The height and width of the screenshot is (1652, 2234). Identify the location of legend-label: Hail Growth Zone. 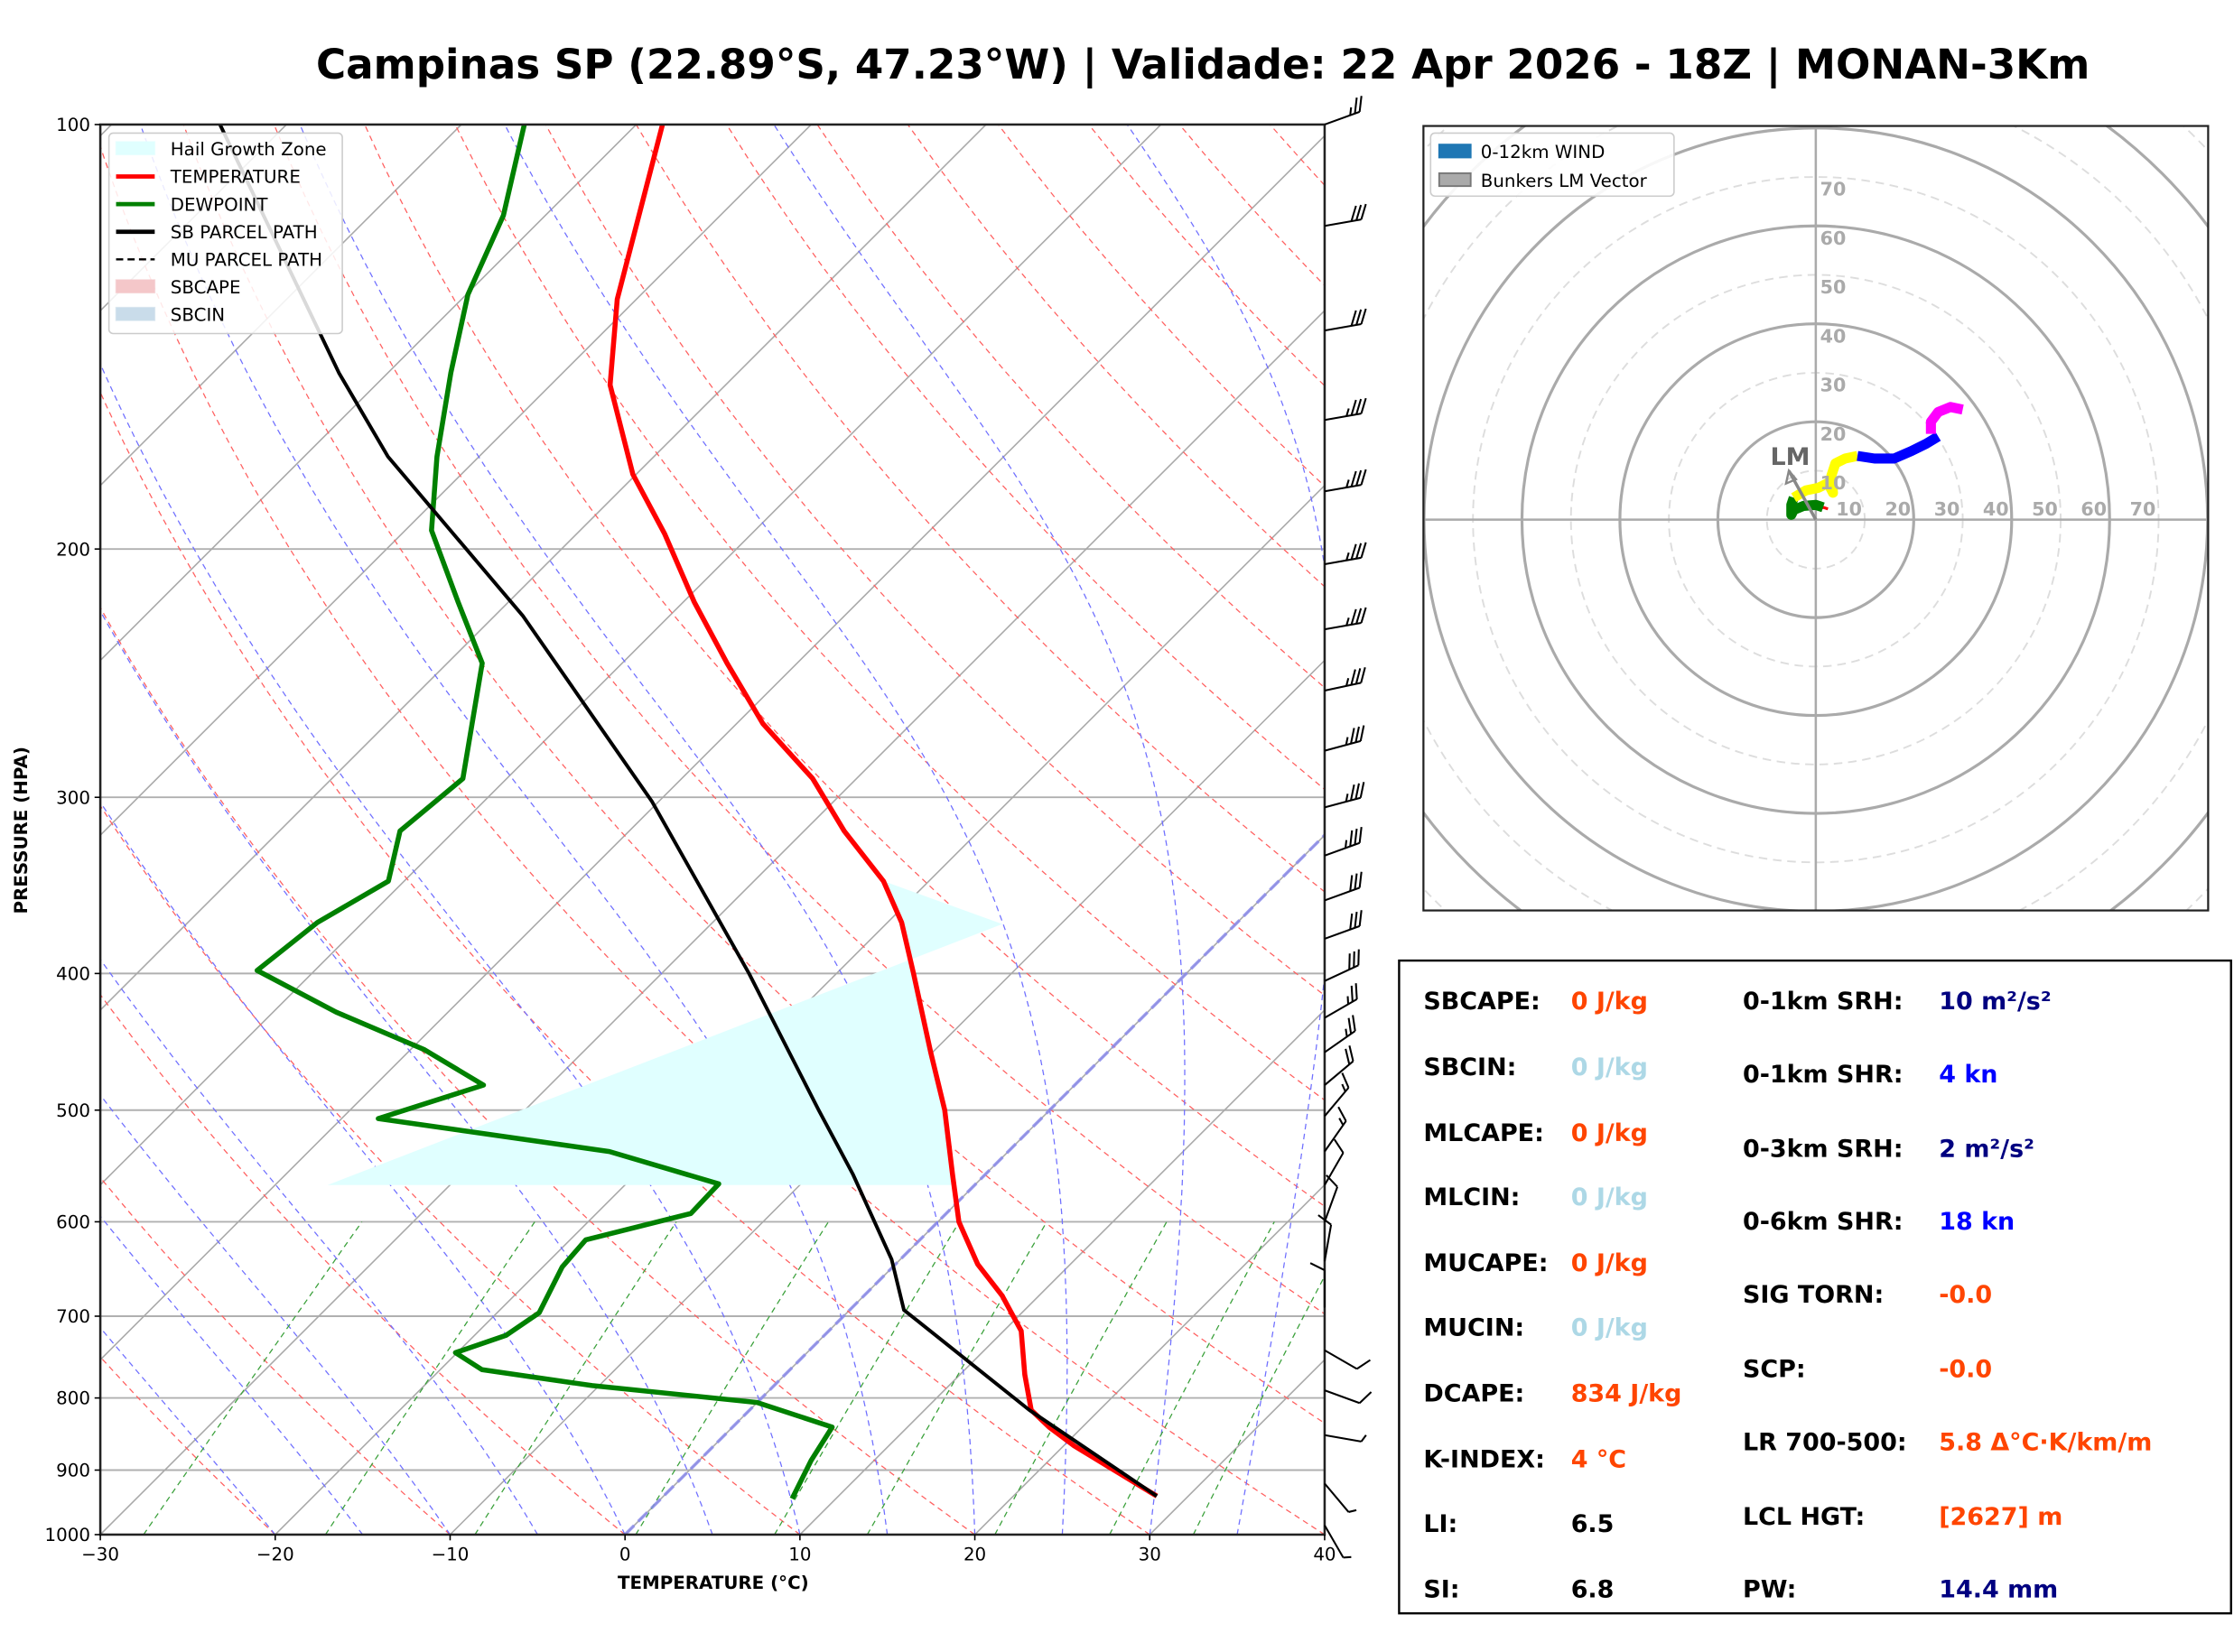
(249, 149).